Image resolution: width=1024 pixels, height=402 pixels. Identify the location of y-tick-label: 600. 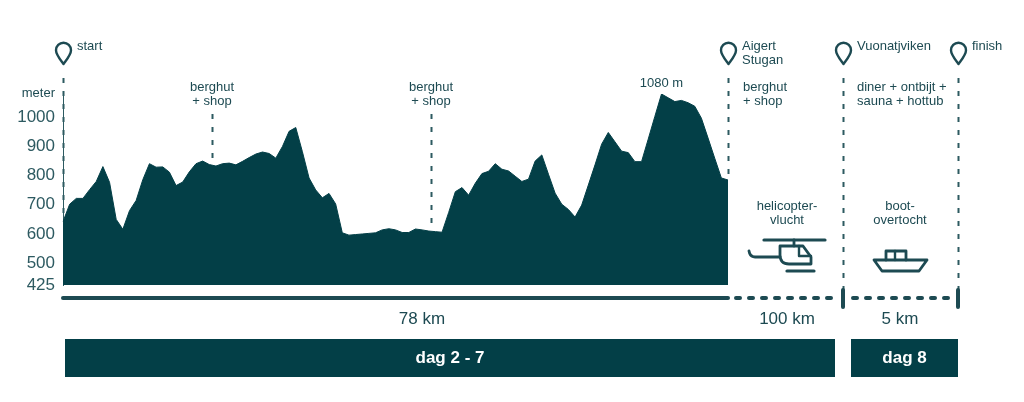
(40, 233).